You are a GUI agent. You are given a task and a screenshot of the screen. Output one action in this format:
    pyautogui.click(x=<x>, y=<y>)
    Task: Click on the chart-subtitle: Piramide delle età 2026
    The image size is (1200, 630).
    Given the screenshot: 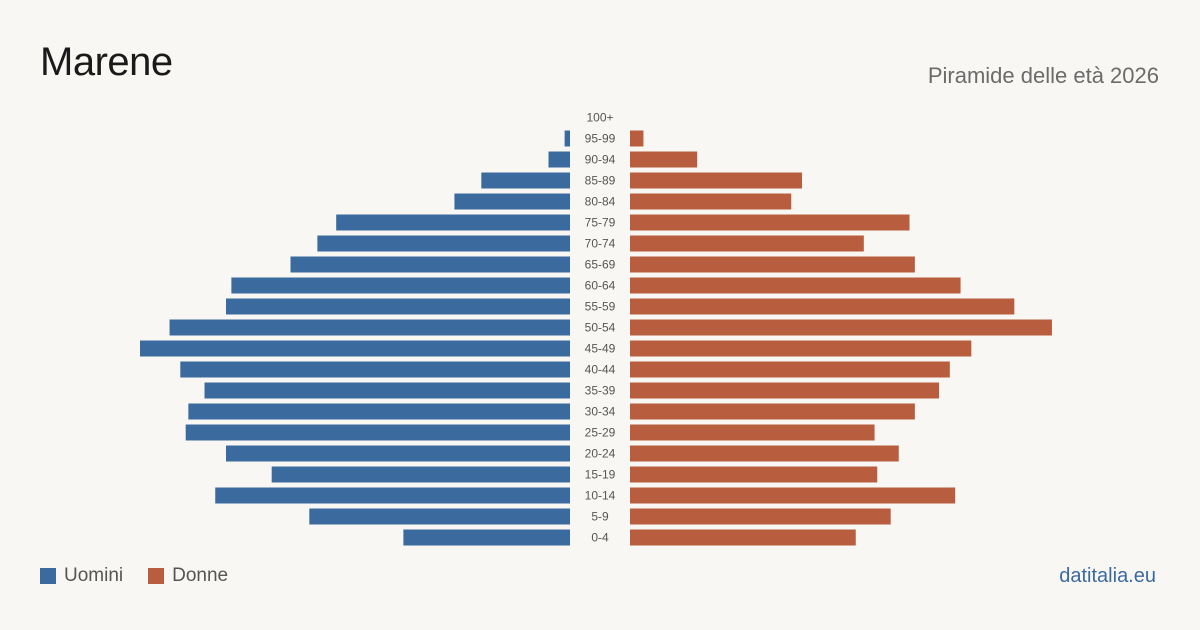 What is the action you would take?
    pyautogui.click(x=1043, y=75)
    